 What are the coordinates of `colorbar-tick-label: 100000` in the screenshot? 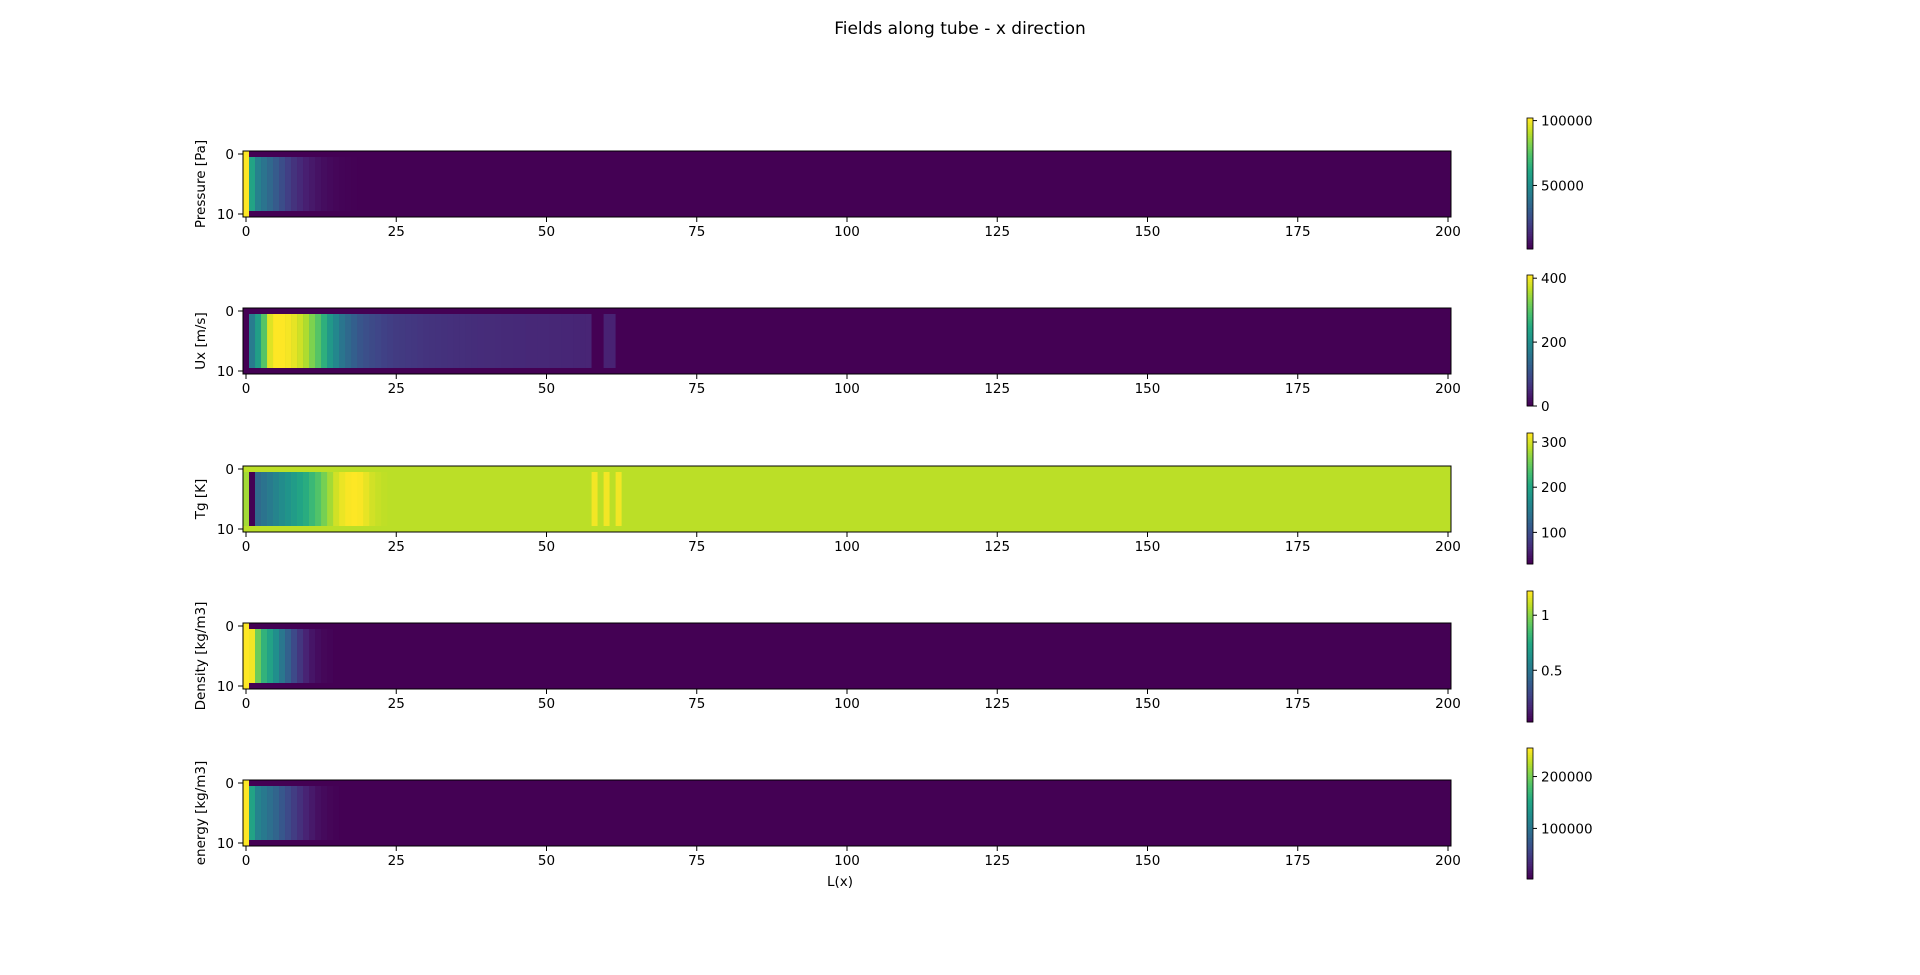 It's located at (1567, 829).